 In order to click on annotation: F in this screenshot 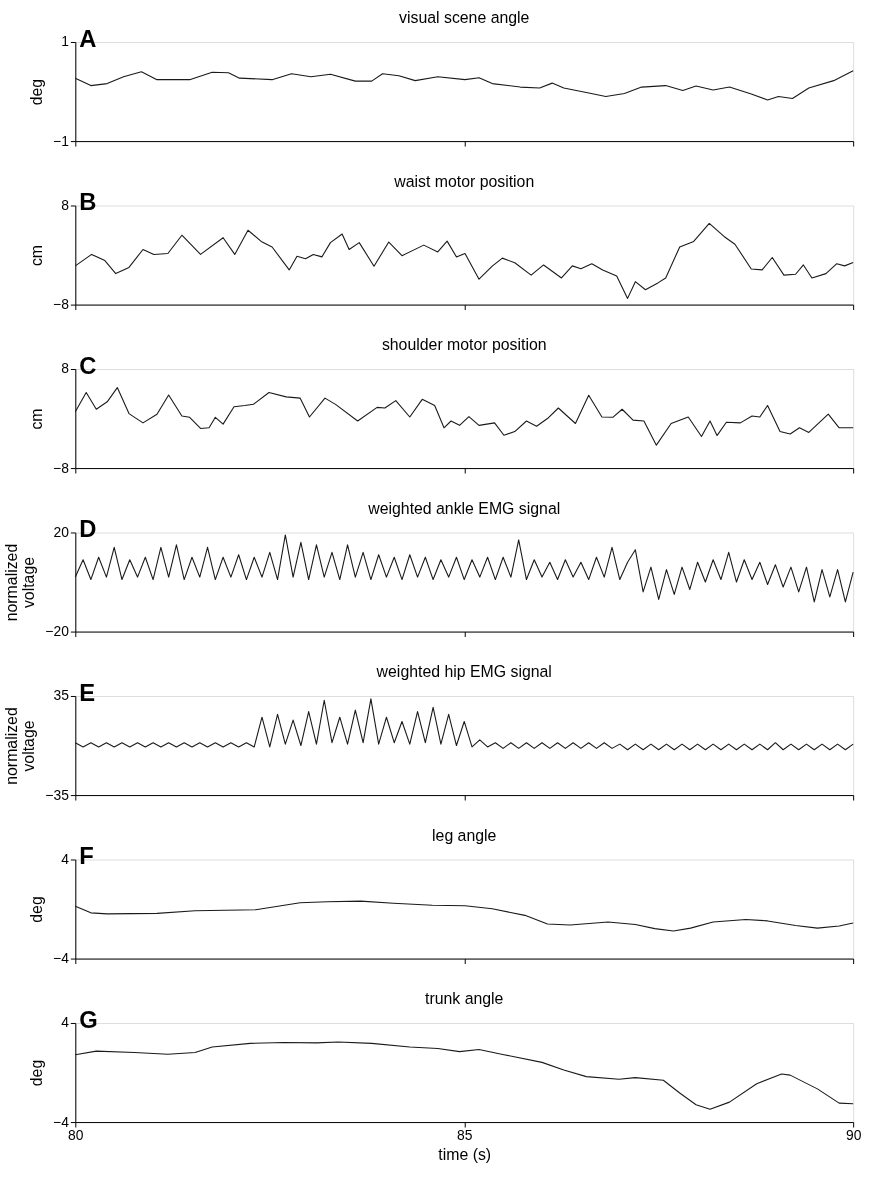, I will do `click(86, 856)`.